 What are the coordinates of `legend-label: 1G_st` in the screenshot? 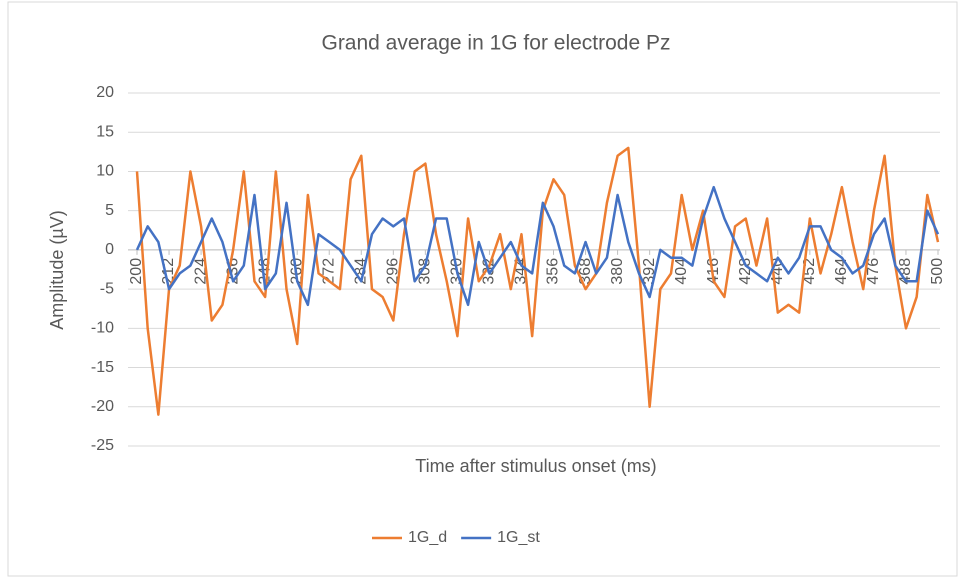 It's located at (518, 537).